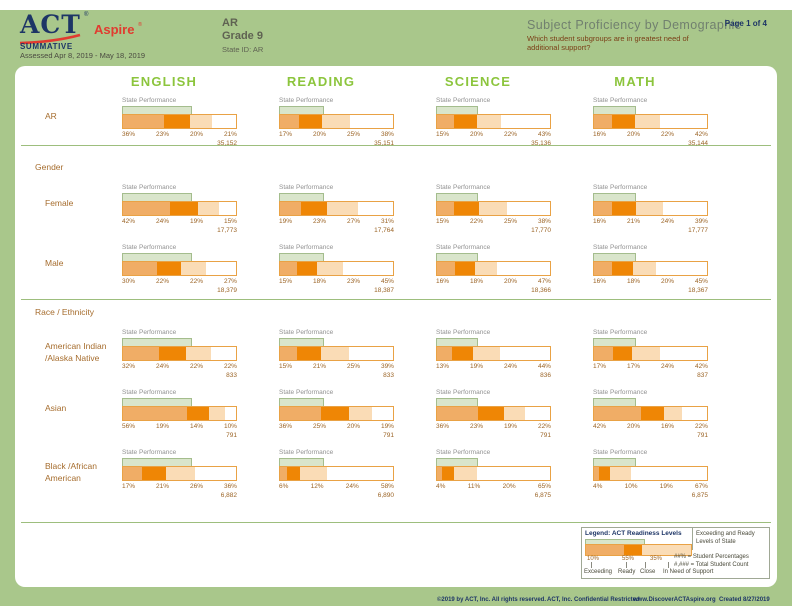  Describe the element at coordinates (600, 281) in the screenshot. I see `percent-label: 16%` at that location.